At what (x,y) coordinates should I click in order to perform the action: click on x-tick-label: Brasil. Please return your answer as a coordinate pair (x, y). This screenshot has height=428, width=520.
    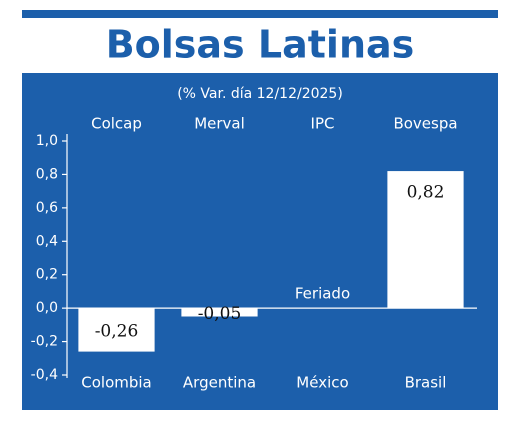
    Looking at the image, I should click on (426, 383).